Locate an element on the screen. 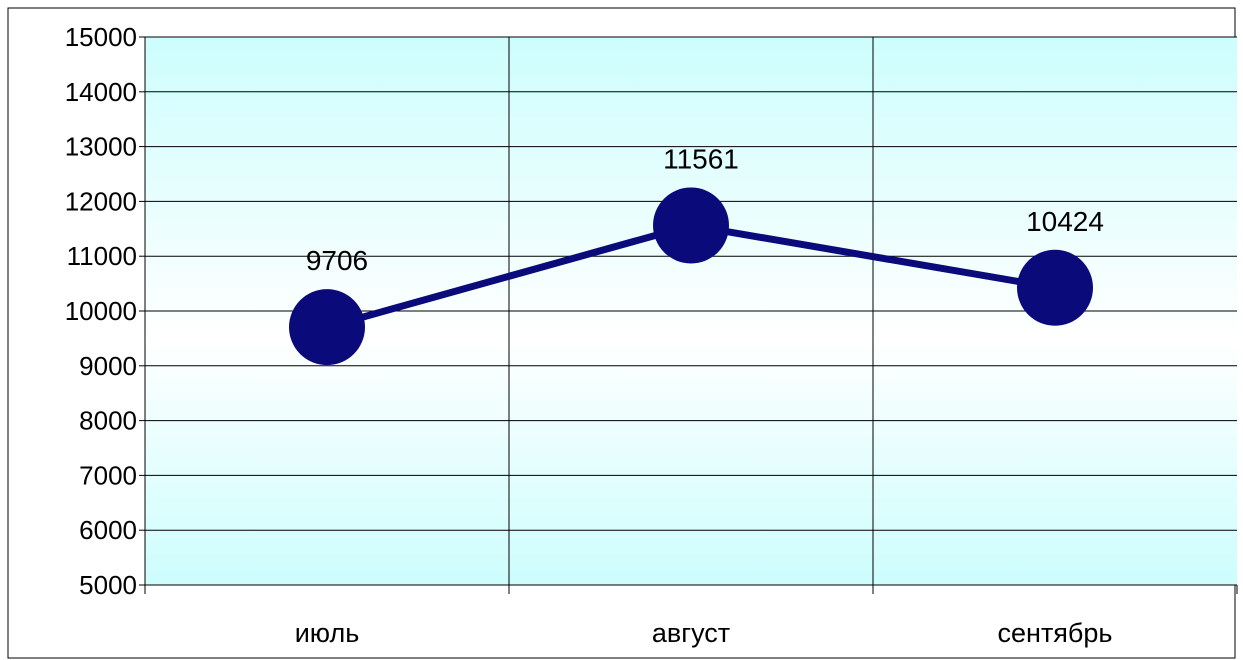 This screenshot has width=1243, height=660. y-tick-label: 6000 is located at coordinates (108, 530).